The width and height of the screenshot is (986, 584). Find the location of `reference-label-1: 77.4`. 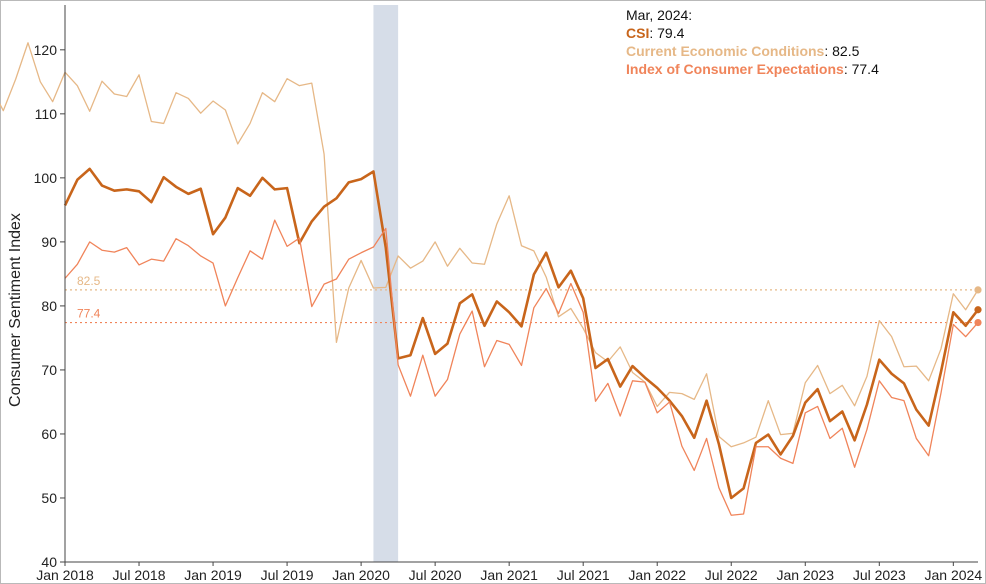

reference-label-1: 77.4 is located at coordinates (89, 314).